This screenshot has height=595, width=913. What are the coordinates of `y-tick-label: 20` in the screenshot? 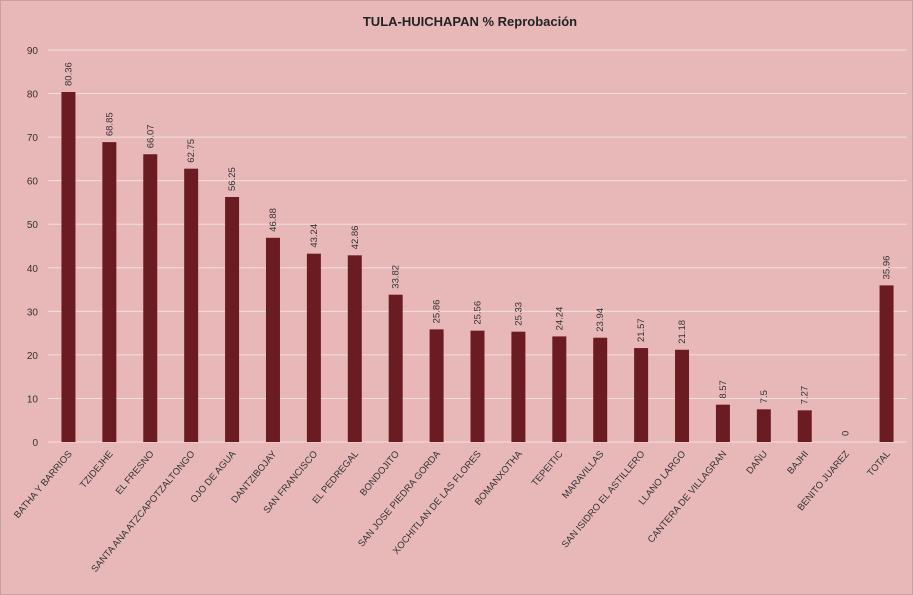 It's located at (33, 356).